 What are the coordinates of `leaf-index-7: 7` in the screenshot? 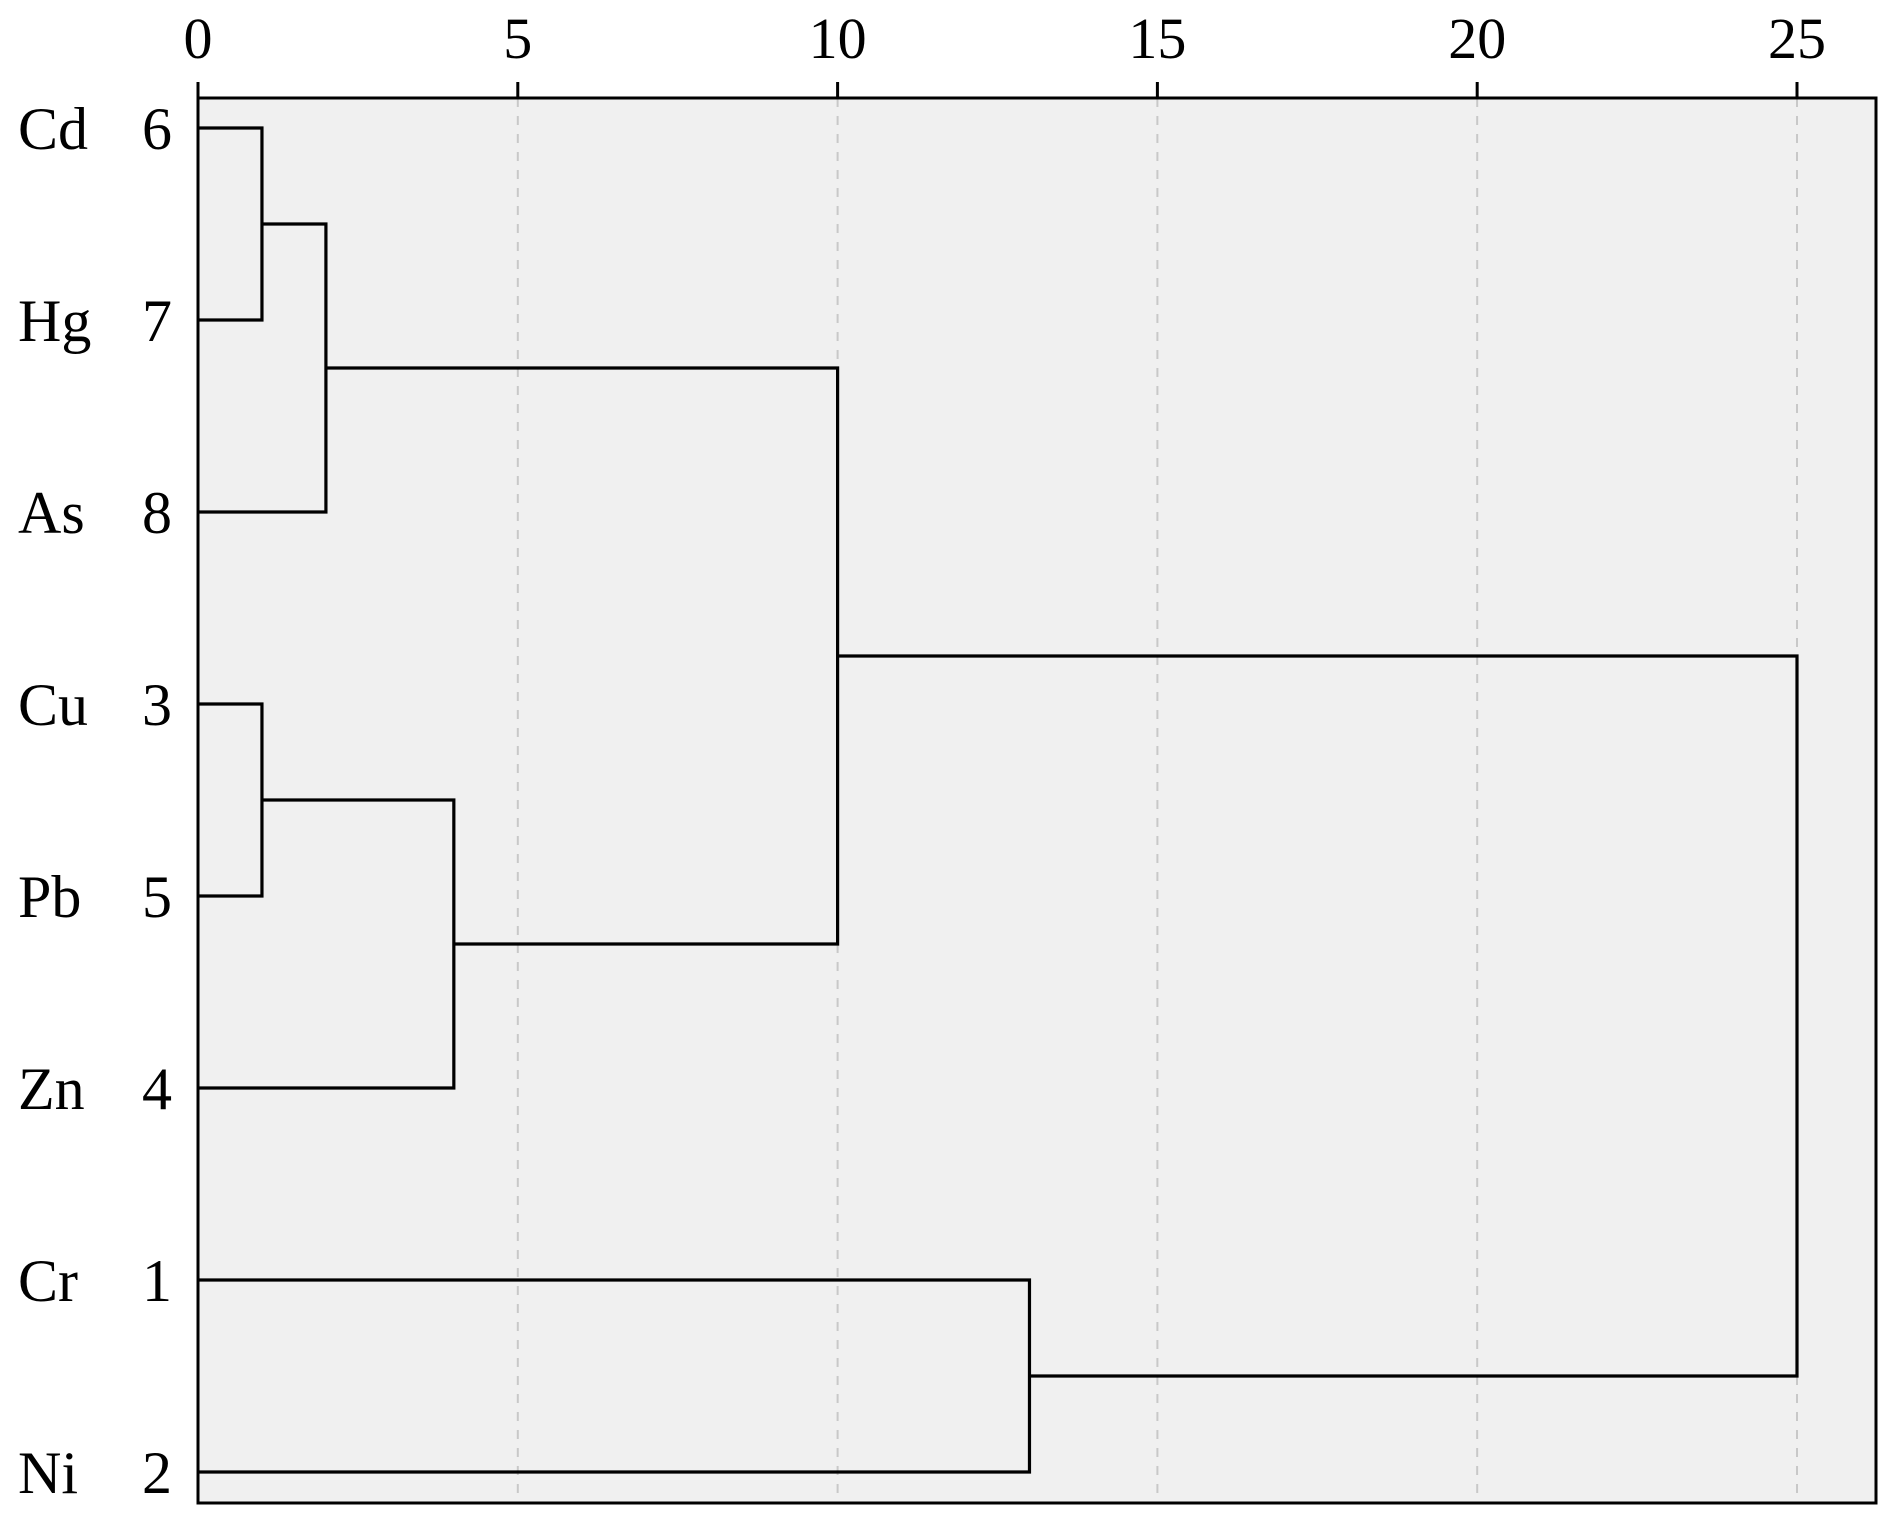 It's located at (157, 321).